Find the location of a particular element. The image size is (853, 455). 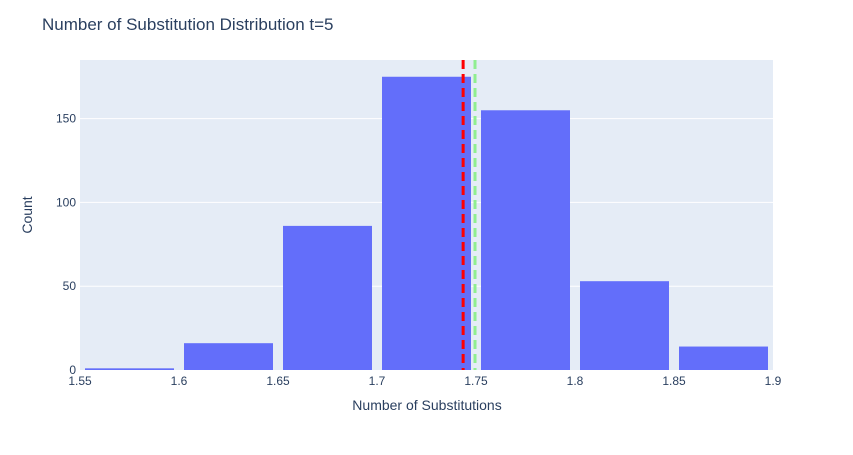

reference-lines is located at coordinates (469, 215).